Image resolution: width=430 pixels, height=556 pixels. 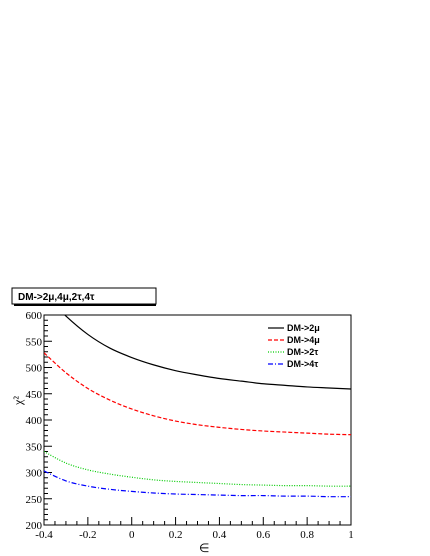 What do you see at coordinates (34, 421) in the screenshot?
I see `y-tick-label: 400` at bounding box center [34, 421].